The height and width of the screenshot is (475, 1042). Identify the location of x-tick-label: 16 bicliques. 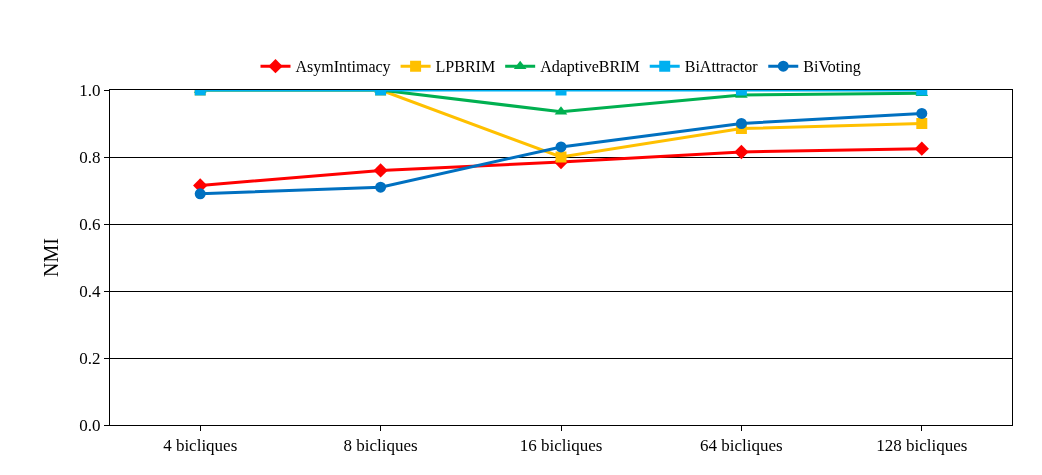
(561, 446).